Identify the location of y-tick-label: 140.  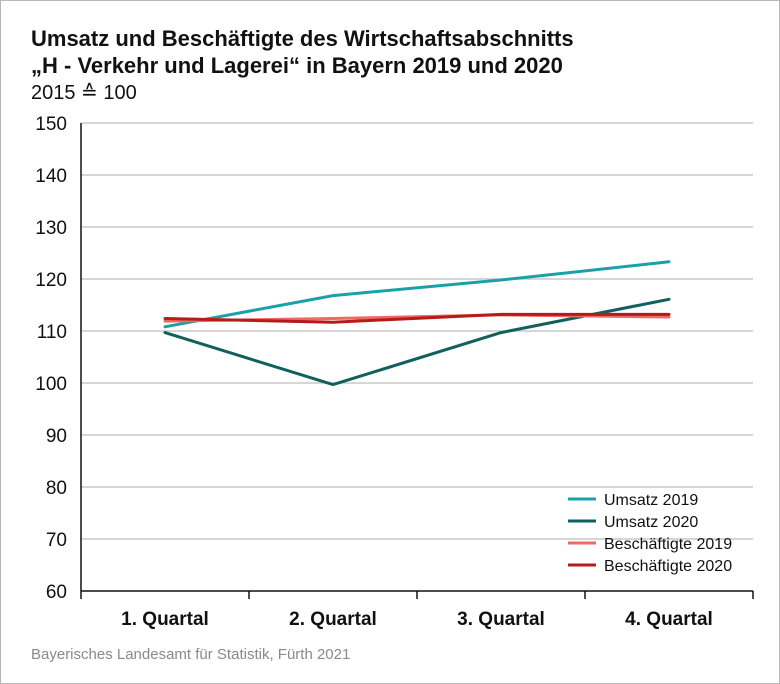
(51, 176).